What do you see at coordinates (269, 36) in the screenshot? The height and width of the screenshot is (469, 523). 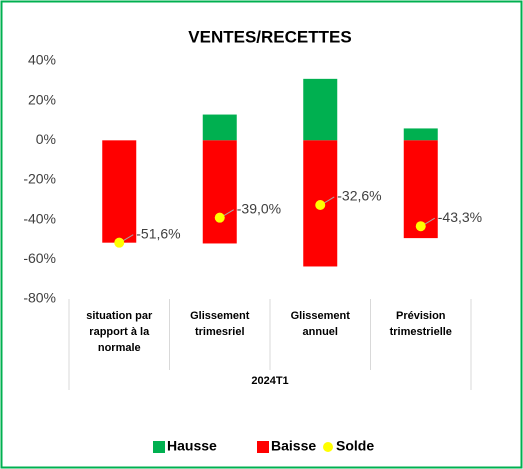 I see `chart-title: VENTES/RECETTES` at bounding box center [269, 36].